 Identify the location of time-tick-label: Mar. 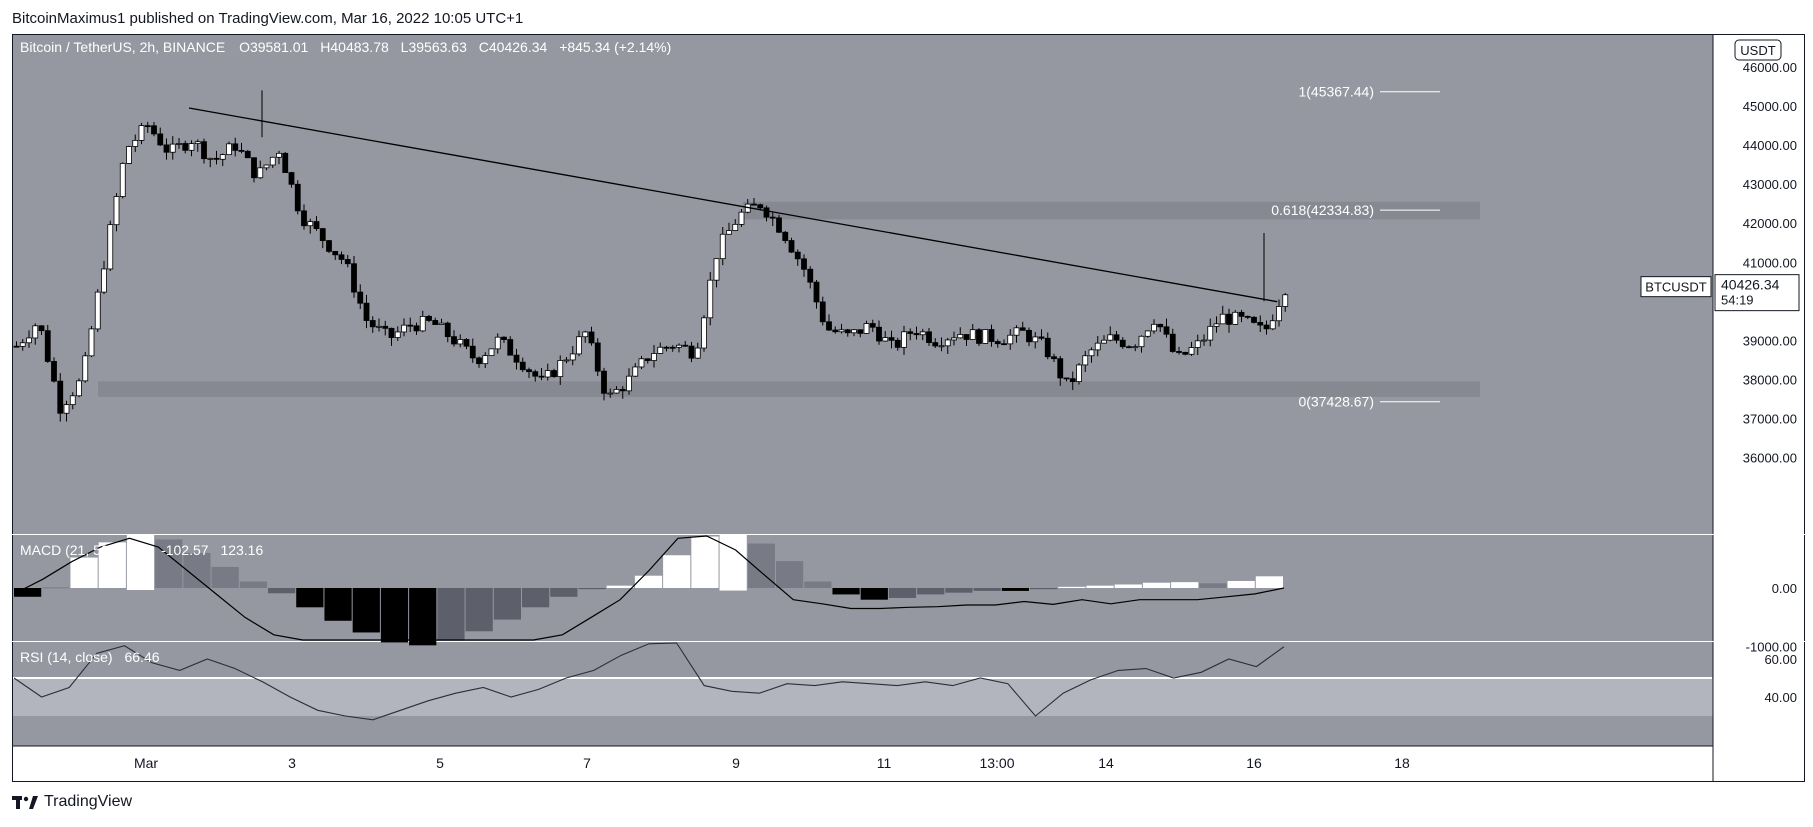
(146, 763).